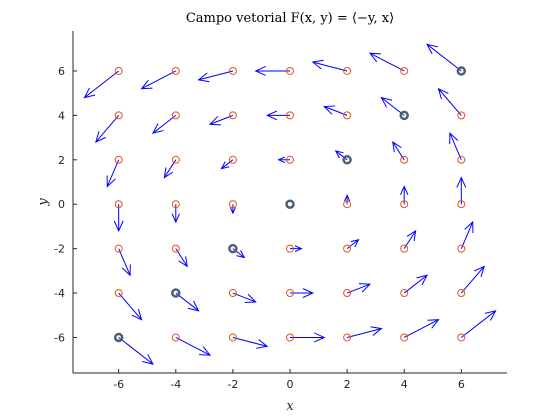 The width and height of the screenshot is (560, 420). What do you see at coordinates (59, 249) in the screenshot?
I see `y-tick-label: -2` at bounding box center [59, 249].